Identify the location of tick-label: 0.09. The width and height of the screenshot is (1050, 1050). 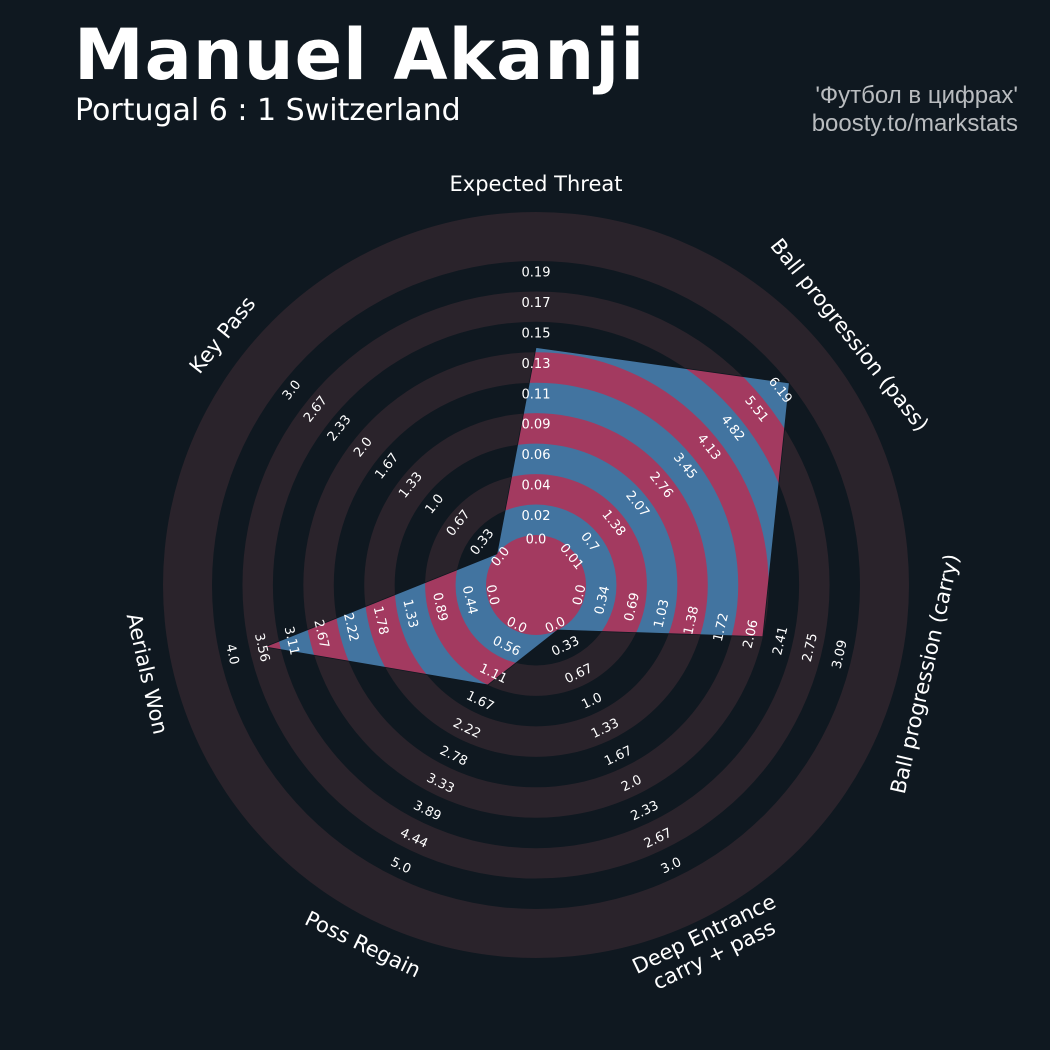
(536, 425).